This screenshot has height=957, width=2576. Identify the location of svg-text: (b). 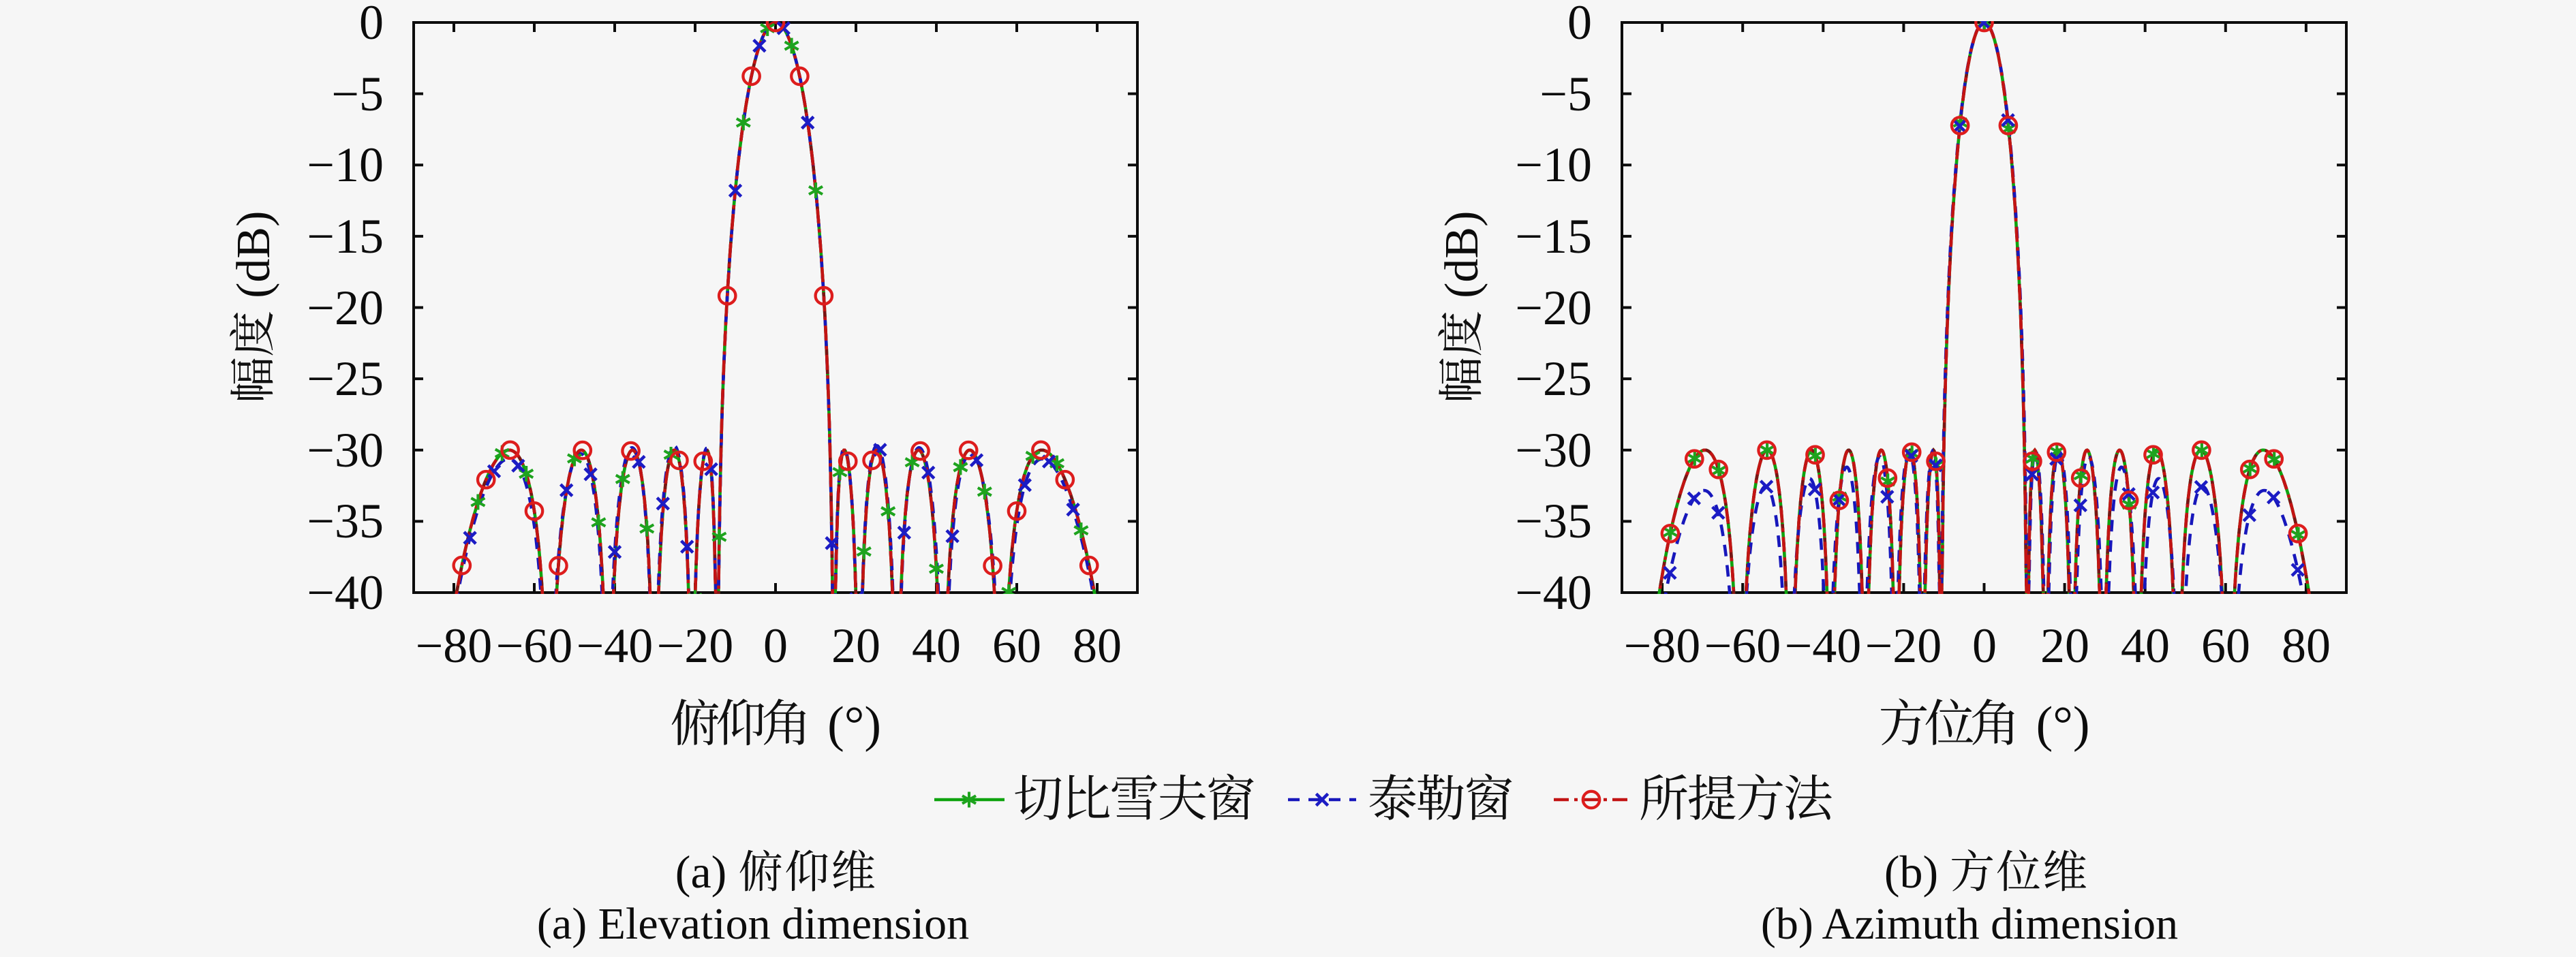
(1911, 872).